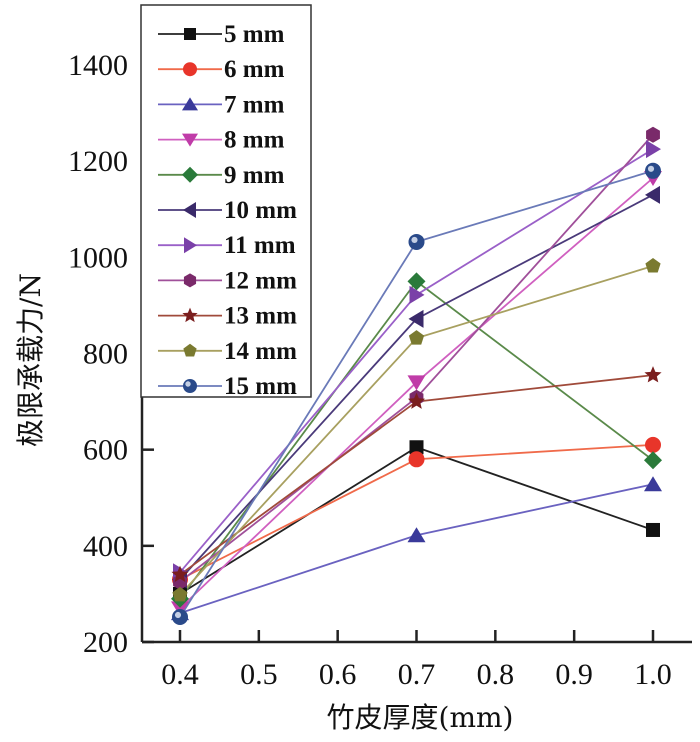 The width and height of the screenshot is (700, 742). Describe the element at coordinates (254, 69) in the screenshot. I see `legend-label-6-mm: 6 mm` at that location.